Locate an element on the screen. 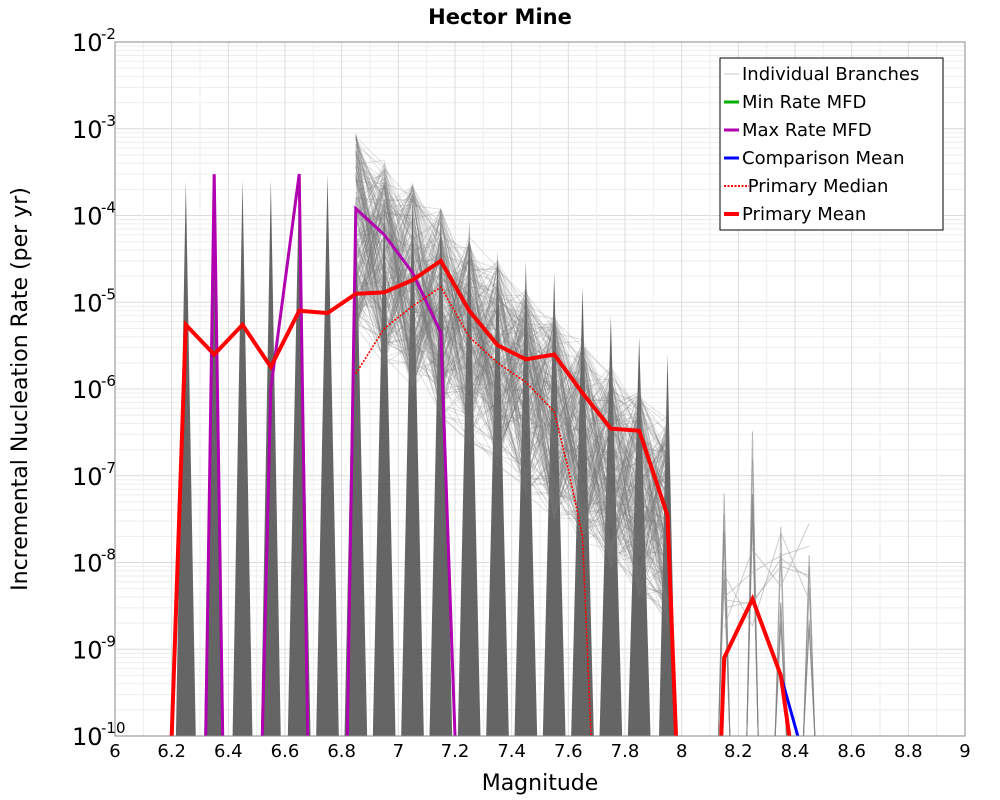  y-tick-exponent: -2 is located at coordinates (108, 34).